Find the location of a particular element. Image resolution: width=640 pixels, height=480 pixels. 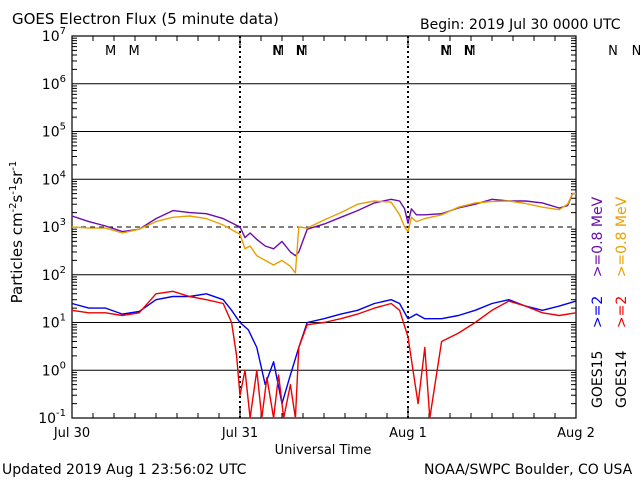

marker-m-4: M is located at coordinates (278, 51).